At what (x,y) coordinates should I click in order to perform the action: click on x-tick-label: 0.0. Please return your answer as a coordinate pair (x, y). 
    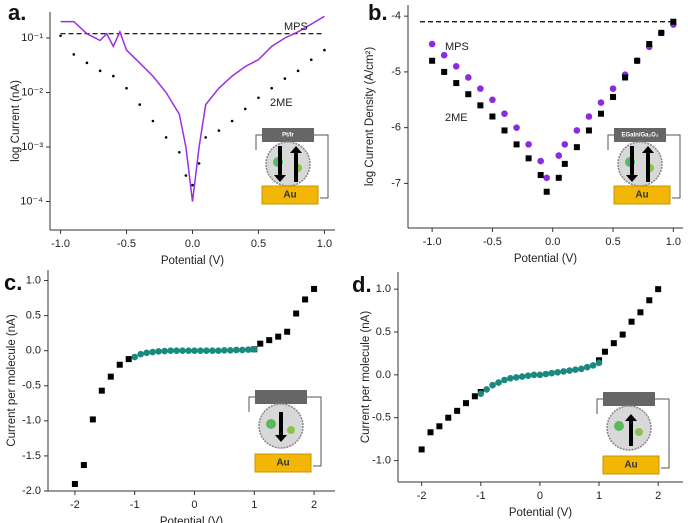
    Looking at the image, I should click on (552, 242).